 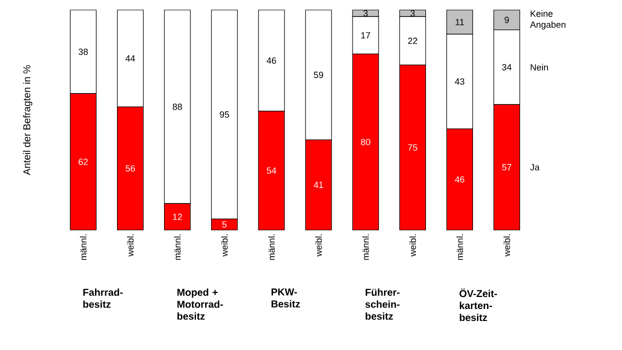 What do you see at coordinates (365, 35) in the screenshot?
I see `data-label: 17` at bounding box center [365, 35].